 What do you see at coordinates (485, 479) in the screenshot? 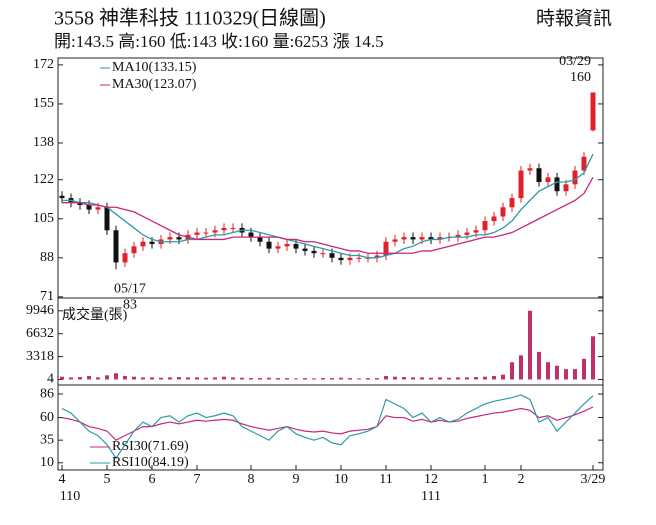
I see `x-tick-label: 1` at bounding box center [485, 479].